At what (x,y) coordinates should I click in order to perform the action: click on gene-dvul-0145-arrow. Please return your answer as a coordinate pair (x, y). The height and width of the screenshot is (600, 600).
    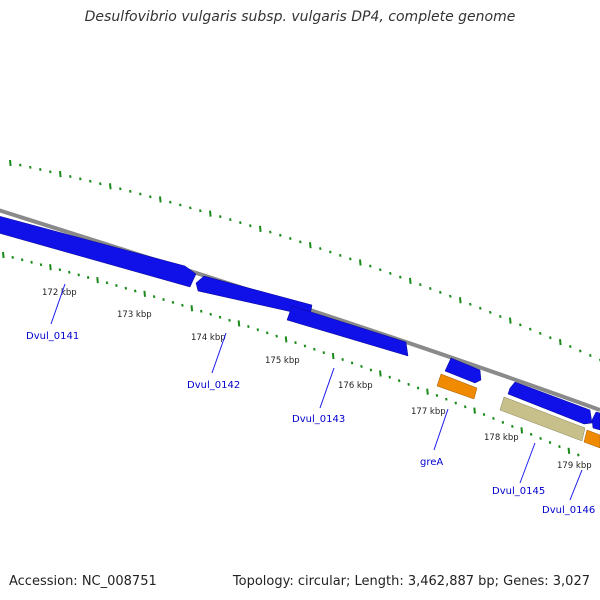
    Looking at the image, I should click on (550, 403).